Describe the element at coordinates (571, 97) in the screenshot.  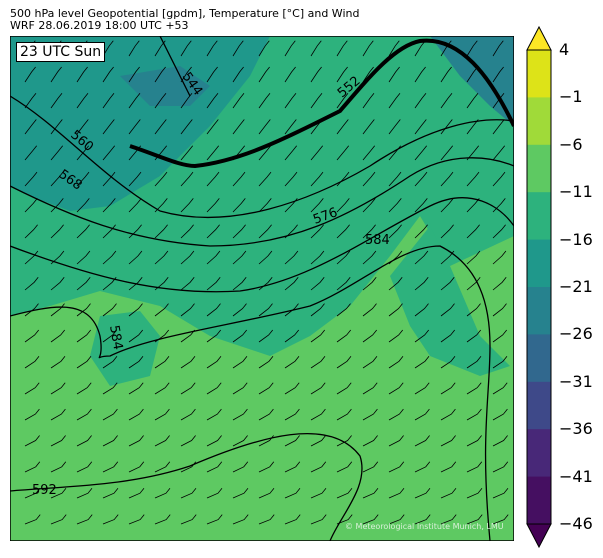
I see `colorbar-tick-label: −1` at that location.